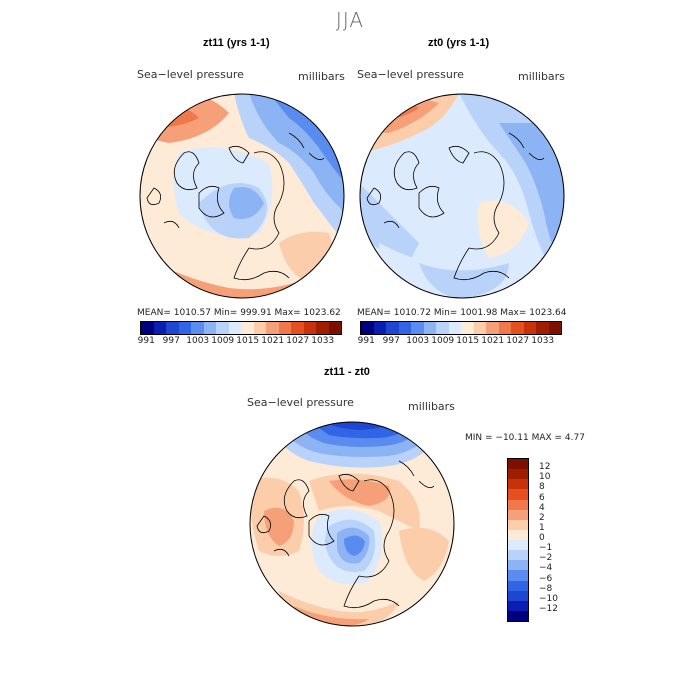 This screenshot has width=700, height=700. I want to click on panel1-title: zt11 (yrs 1-1), so click(236, 43).